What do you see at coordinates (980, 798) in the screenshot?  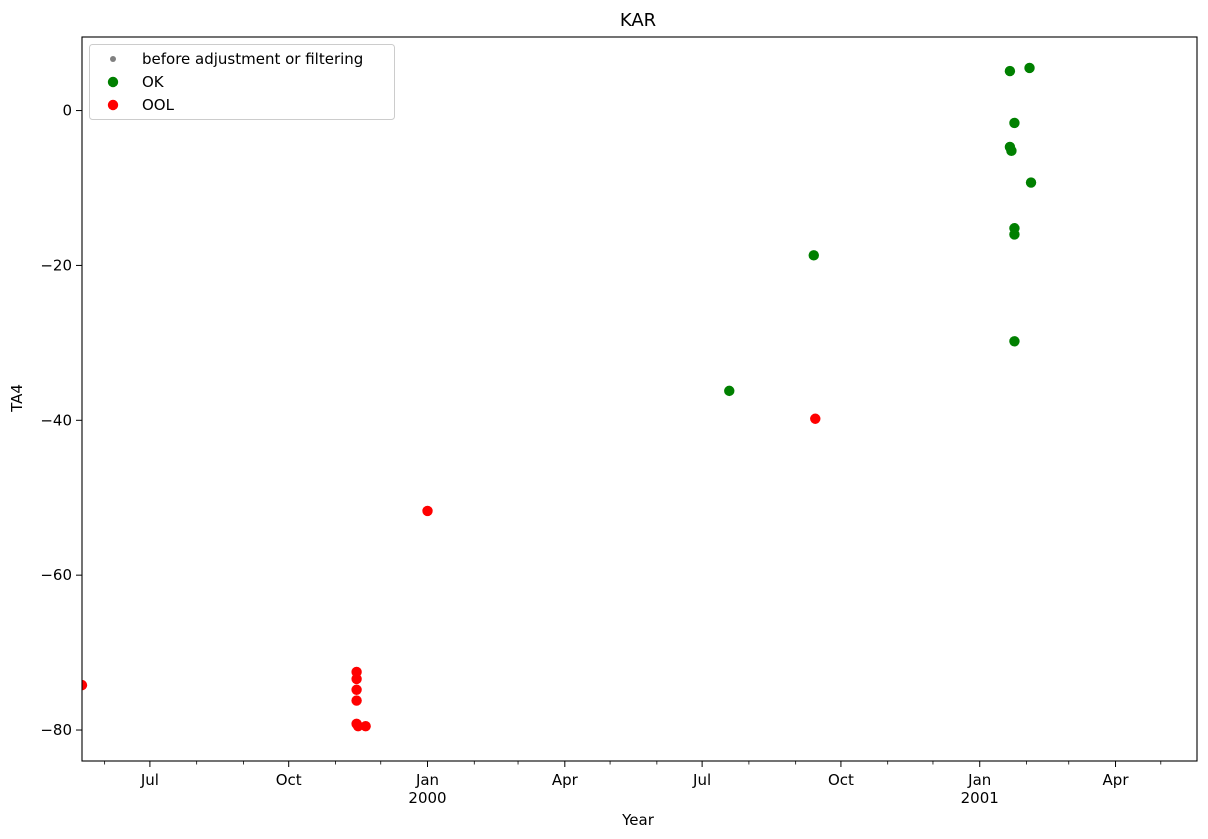 I see `x-tick-sublabel: 2001` at bounding box center [980, 798].